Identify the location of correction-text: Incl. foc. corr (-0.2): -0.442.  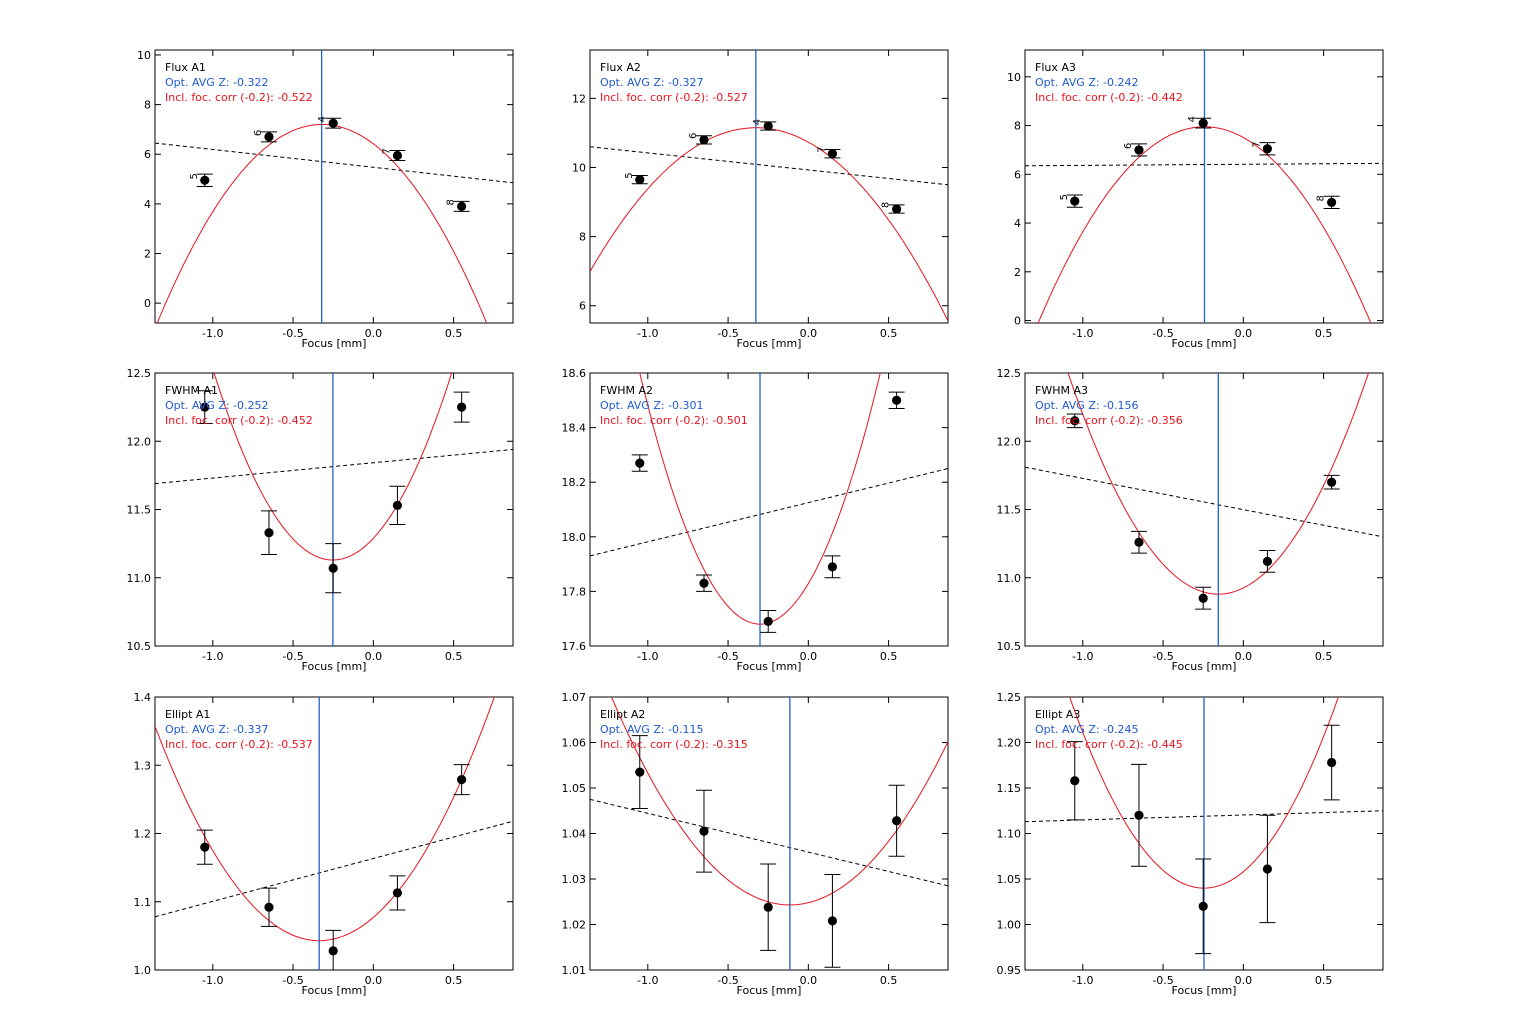
(1109, 97).